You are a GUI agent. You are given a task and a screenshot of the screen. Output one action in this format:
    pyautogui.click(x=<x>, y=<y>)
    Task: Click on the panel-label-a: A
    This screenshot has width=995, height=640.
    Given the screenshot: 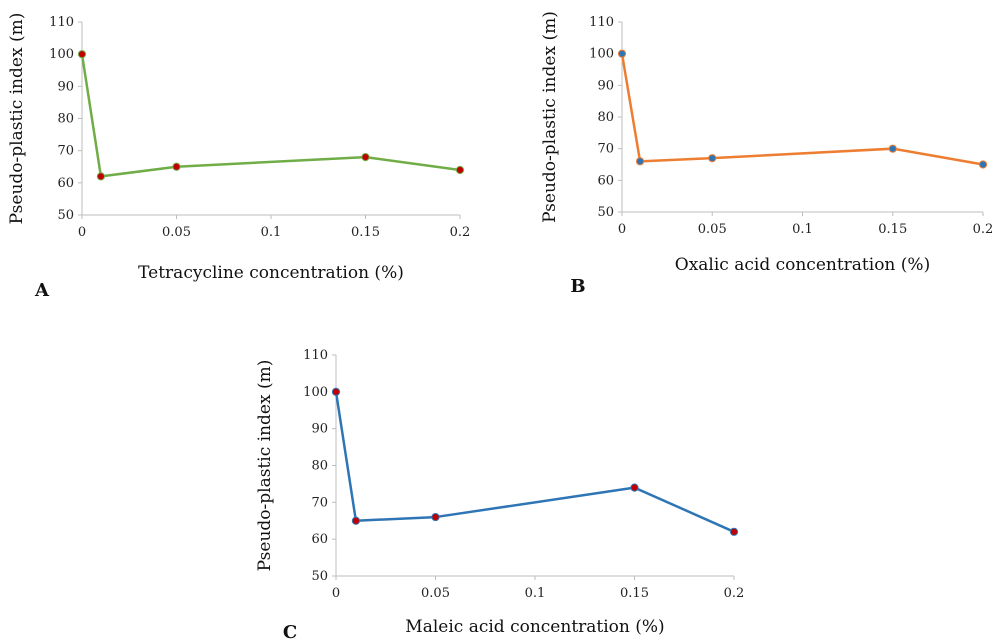 What is the action you would take?
    pyautogui.click(x=42, y=290)
    